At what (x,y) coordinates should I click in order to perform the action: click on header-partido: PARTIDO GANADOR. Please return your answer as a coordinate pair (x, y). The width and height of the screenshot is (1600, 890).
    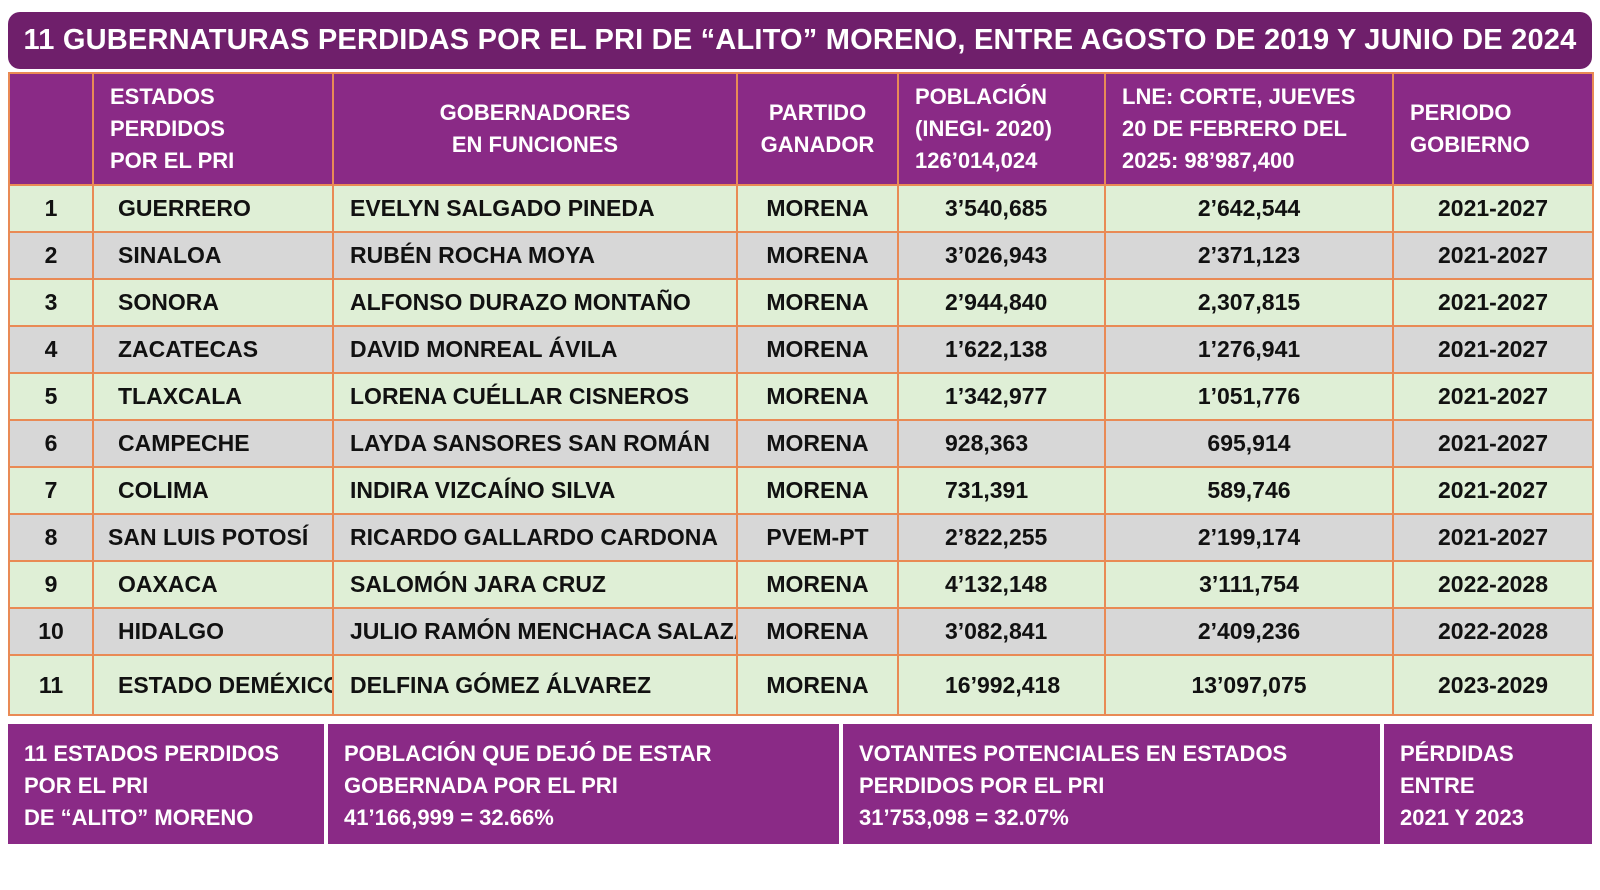
    Looking at the image, I should click on (817, 129).